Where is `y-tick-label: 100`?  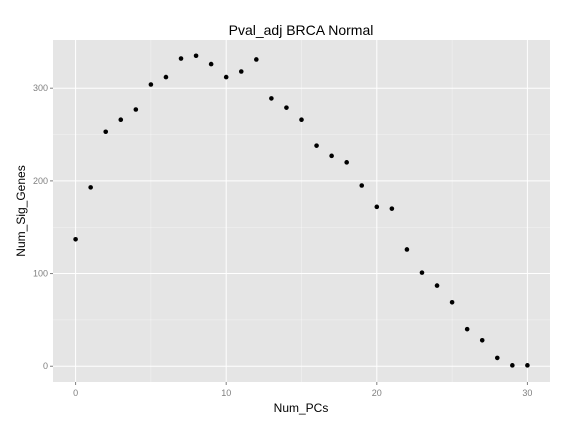
y-tick-label: 100 is located at coordinates (40, 274).